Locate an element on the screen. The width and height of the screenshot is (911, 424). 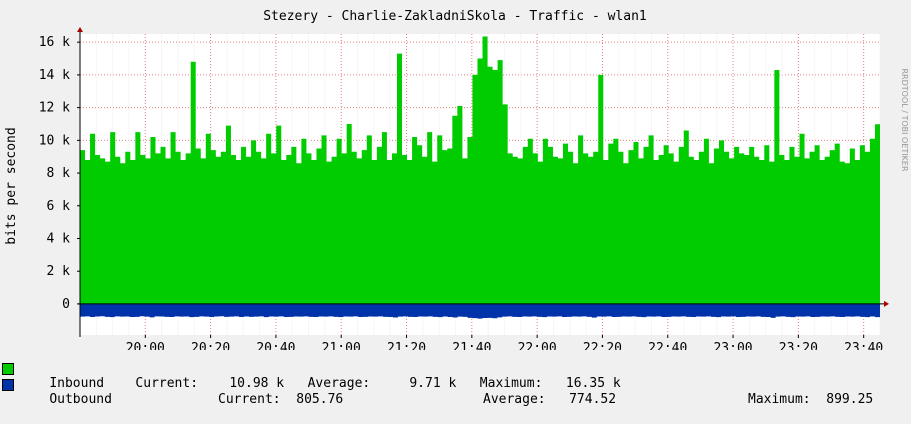
outbound-current: Current: 805.76 is located at coordinates (281, 399).